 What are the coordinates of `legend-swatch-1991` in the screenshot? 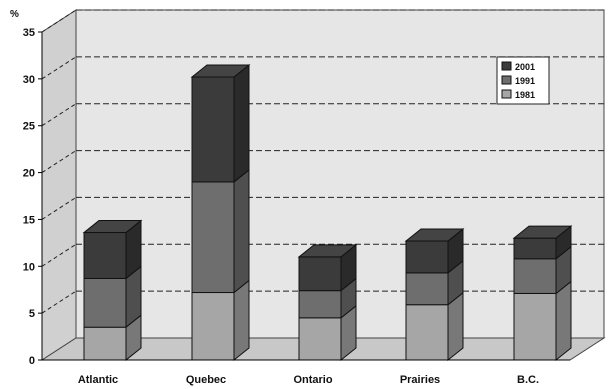 It's located at (506, 80).